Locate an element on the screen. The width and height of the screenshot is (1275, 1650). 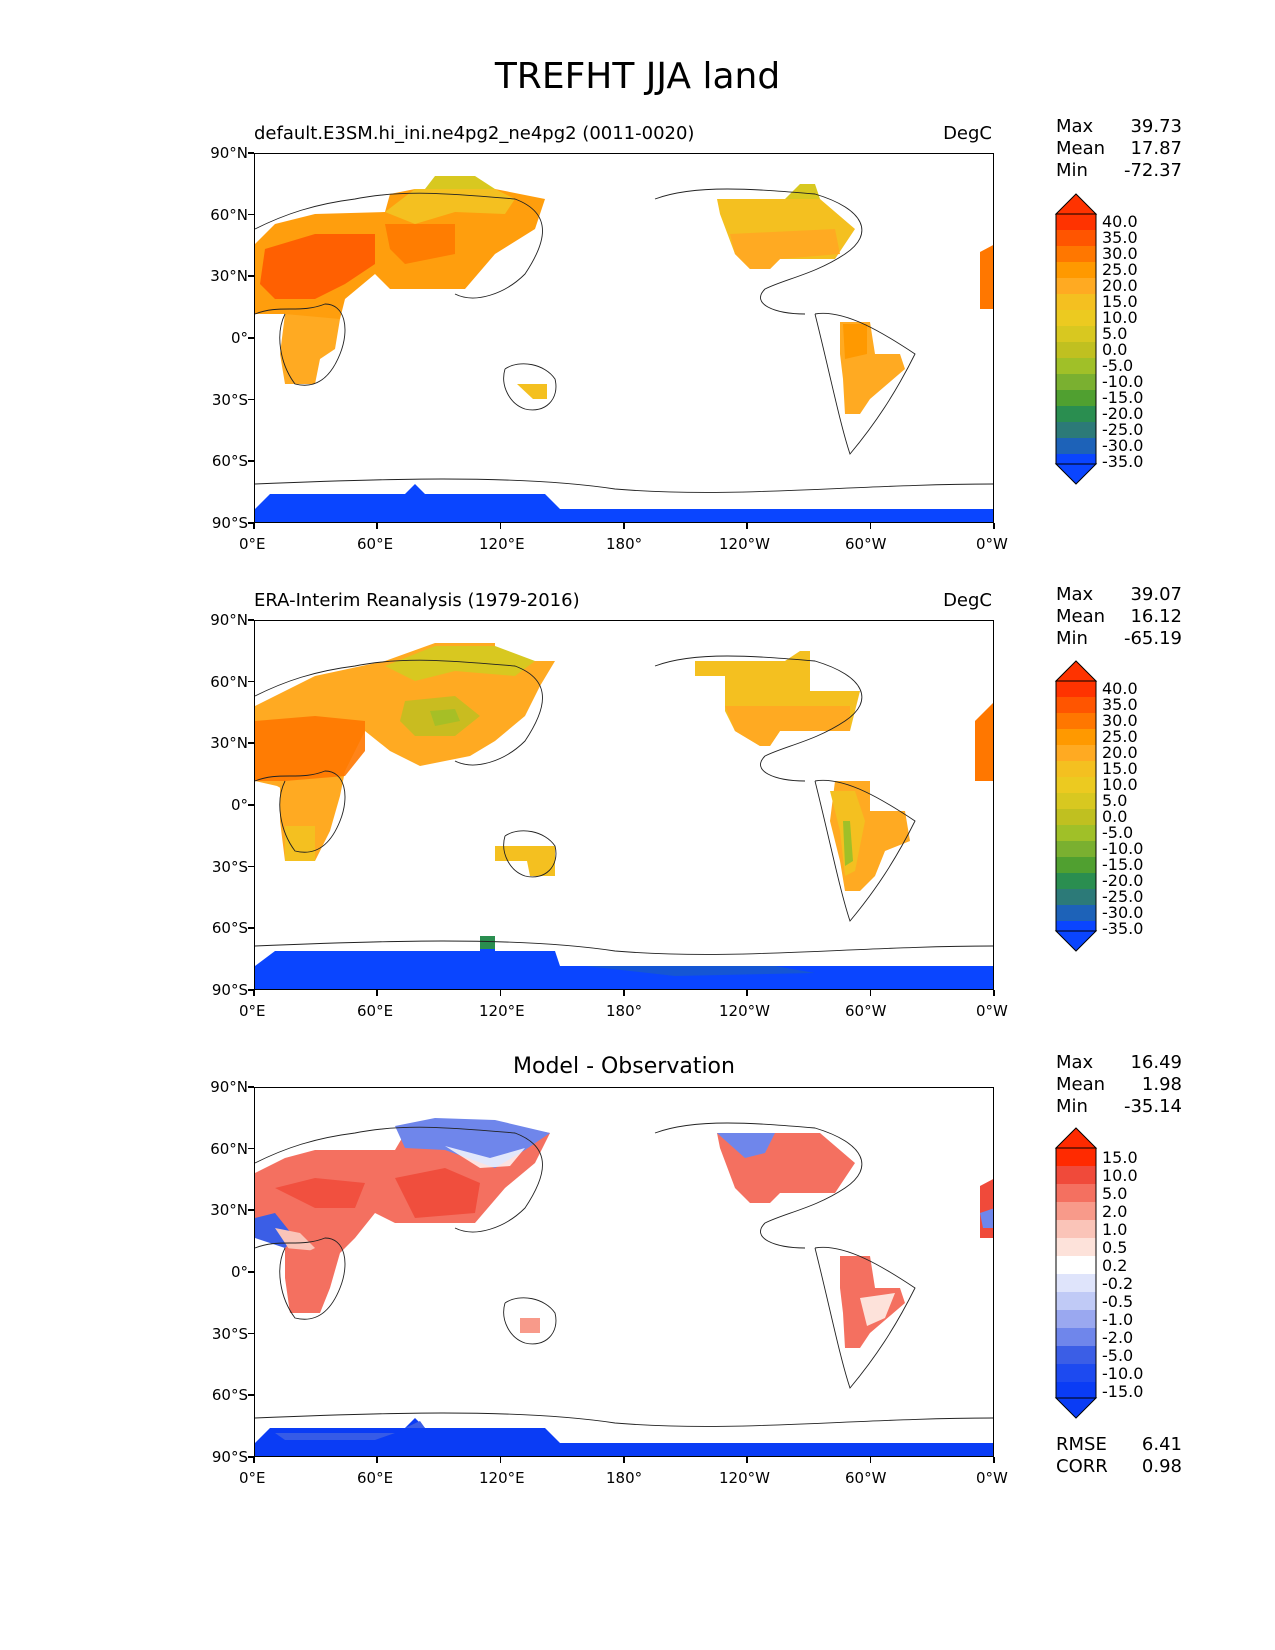
colorbar-tick-label: -0.5 is located at coordinates (1118, 1301).